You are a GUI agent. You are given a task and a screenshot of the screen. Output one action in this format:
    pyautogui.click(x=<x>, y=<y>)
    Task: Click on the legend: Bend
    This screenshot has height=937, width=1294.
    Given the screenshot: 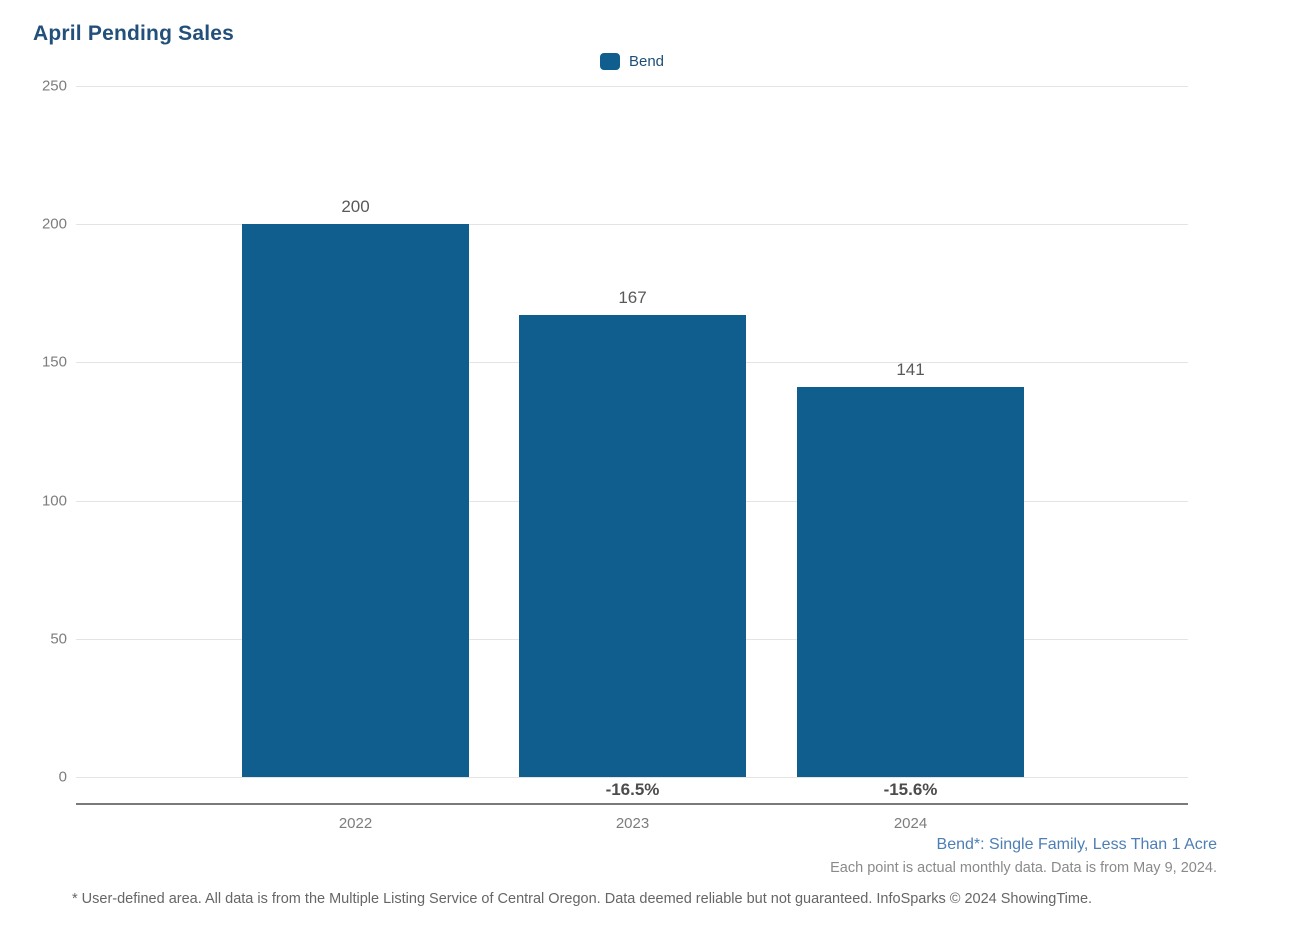 What is the action you would take?
    pyautogui.click(x=632, y=61)
    